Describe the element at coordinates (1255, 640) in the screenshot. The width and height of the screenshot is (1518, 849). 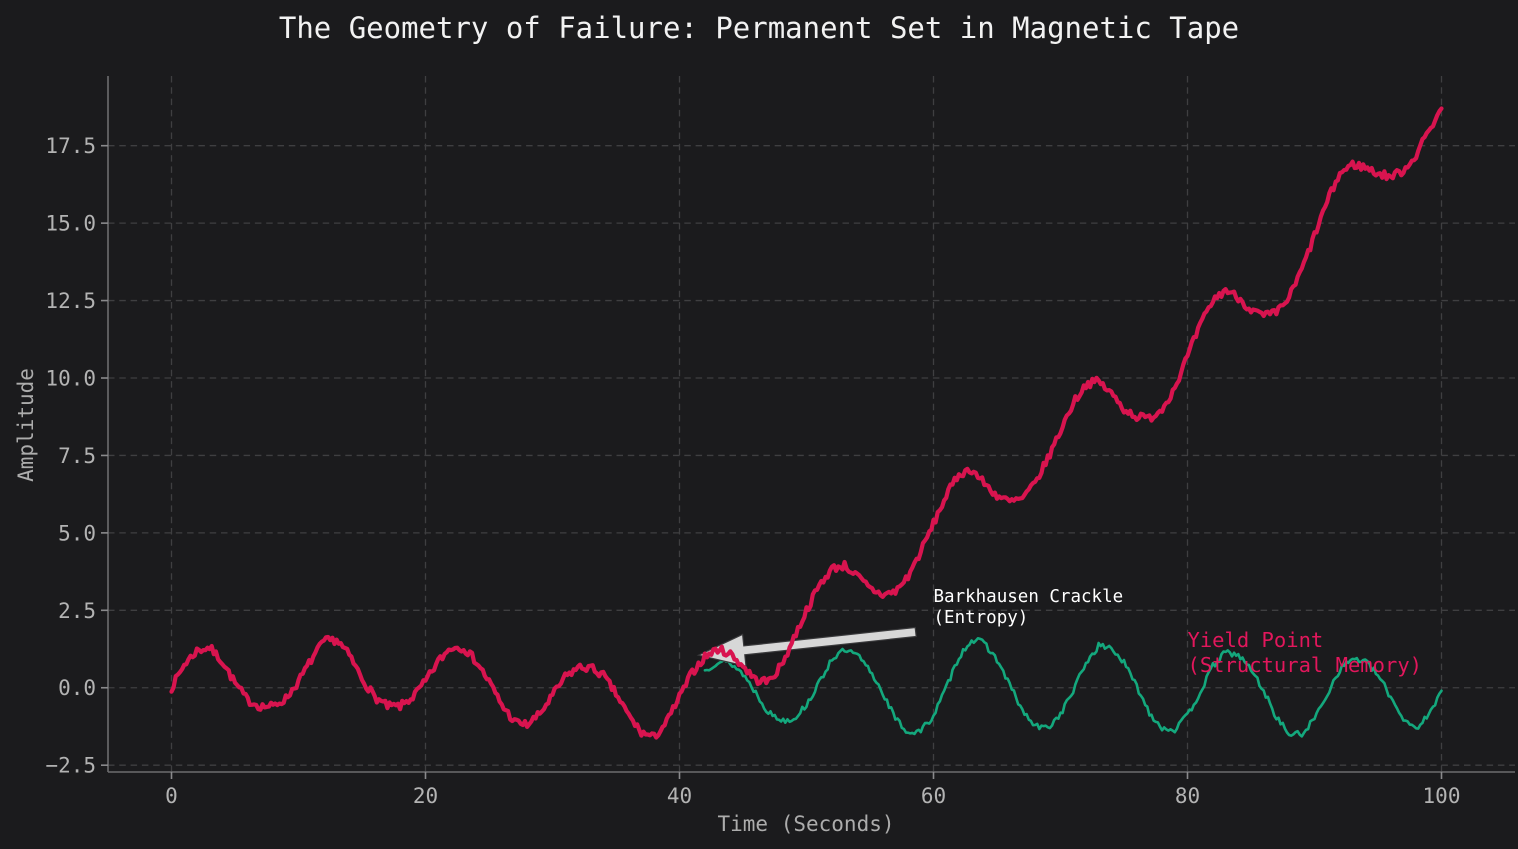
I see `annotation-yield-line1: Yield Point` at that location.